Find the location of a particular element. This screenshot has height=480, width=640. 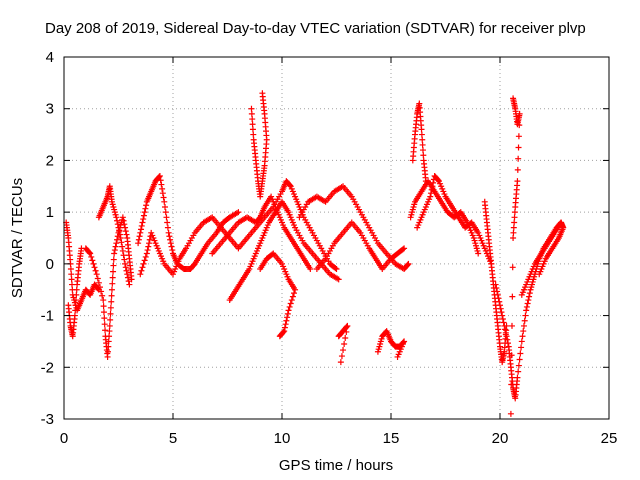

y-tick-label: 1 is located at coordinates (50, 212).